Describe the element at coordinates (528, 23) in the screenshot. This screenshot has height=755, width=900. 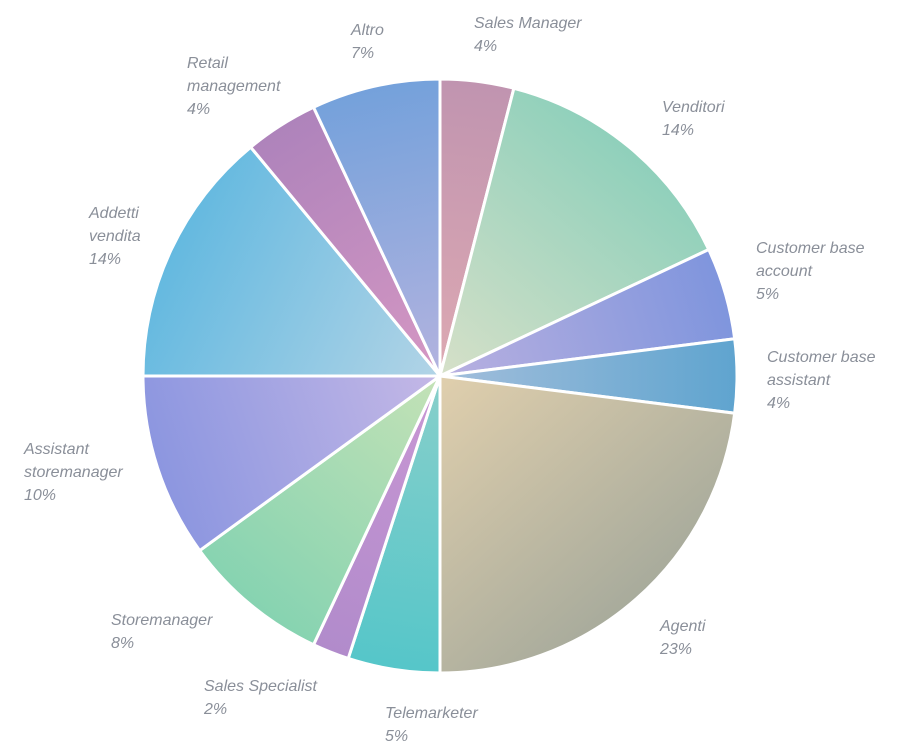
I see `slice-name-sales-manager: Sales Manager` at that location.